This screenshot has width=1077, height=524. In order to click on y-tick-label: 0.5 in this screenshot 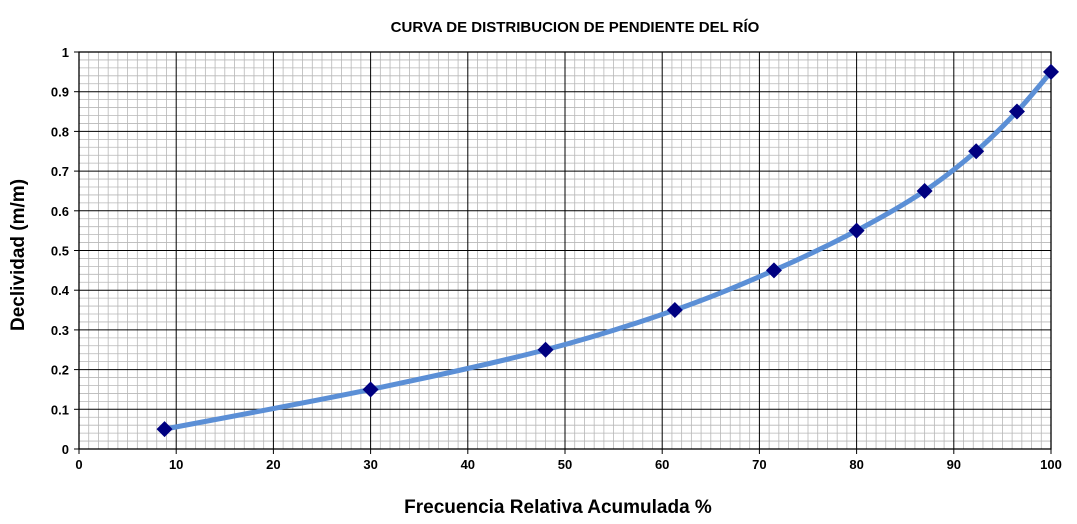, I will do `click(60, 251)`.